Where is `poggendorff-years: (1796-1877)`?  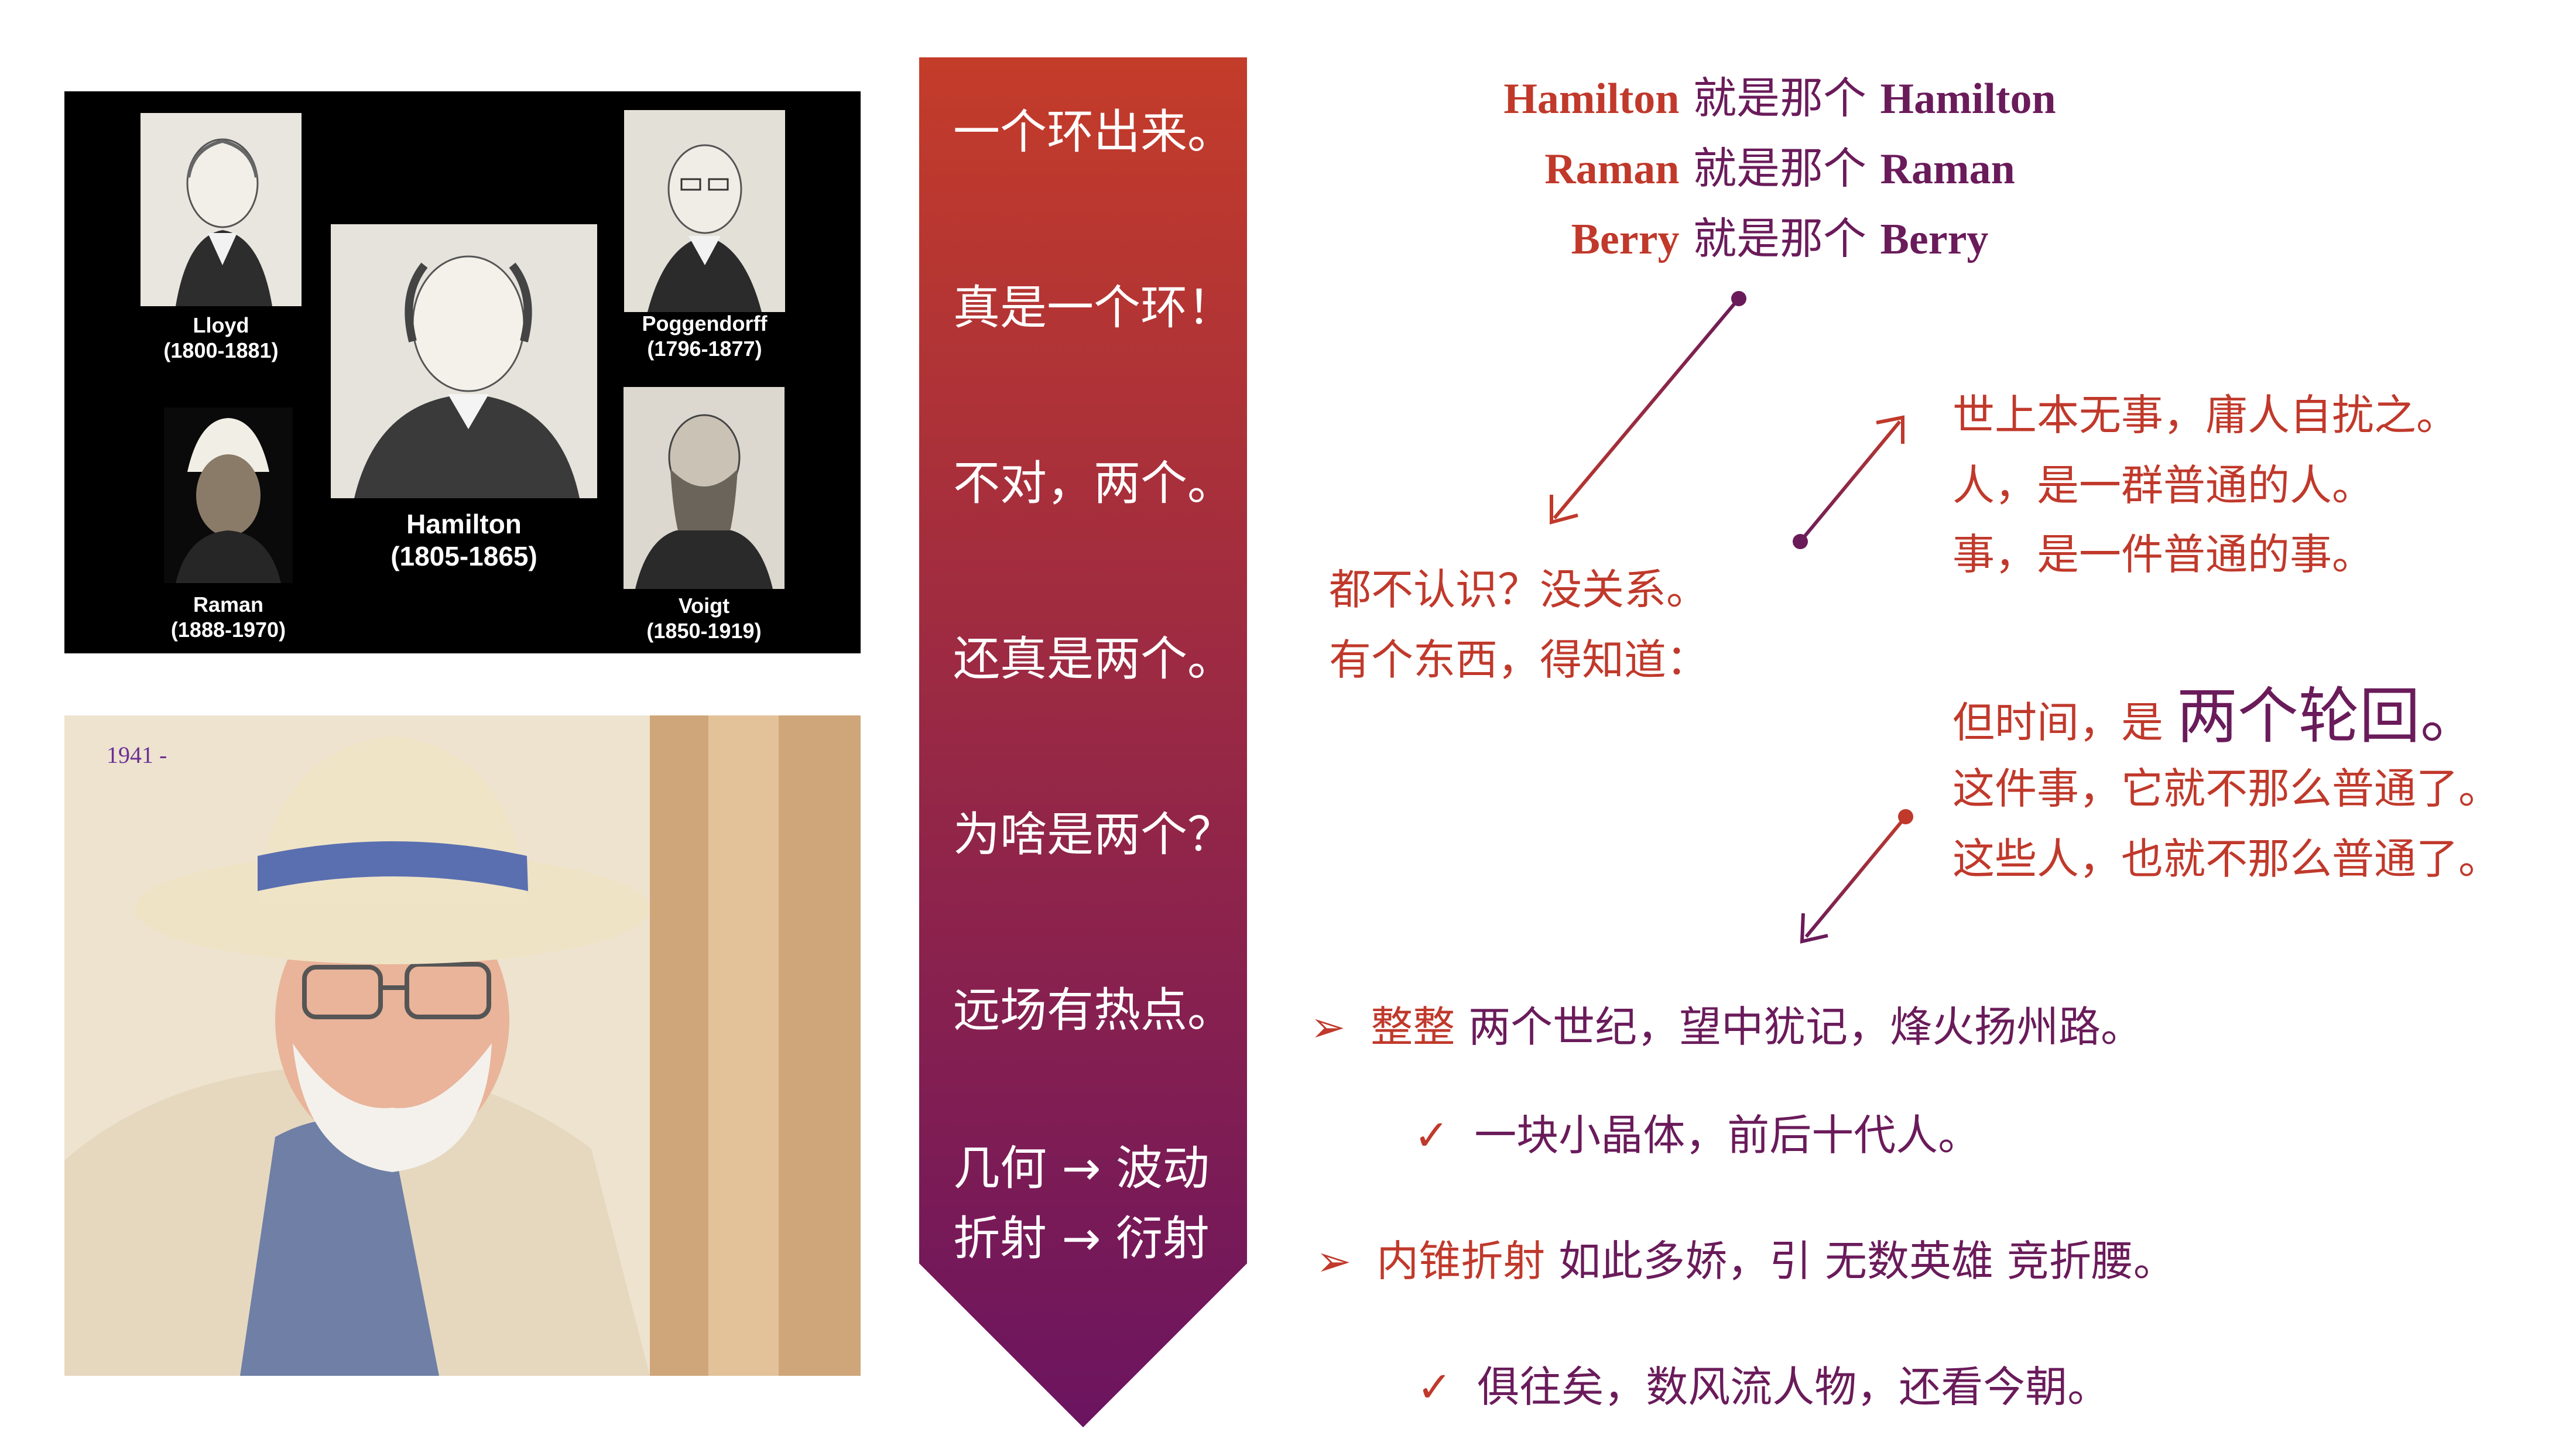 poggendorff-years: (1796-1877) is located at coordinates (704, 349).